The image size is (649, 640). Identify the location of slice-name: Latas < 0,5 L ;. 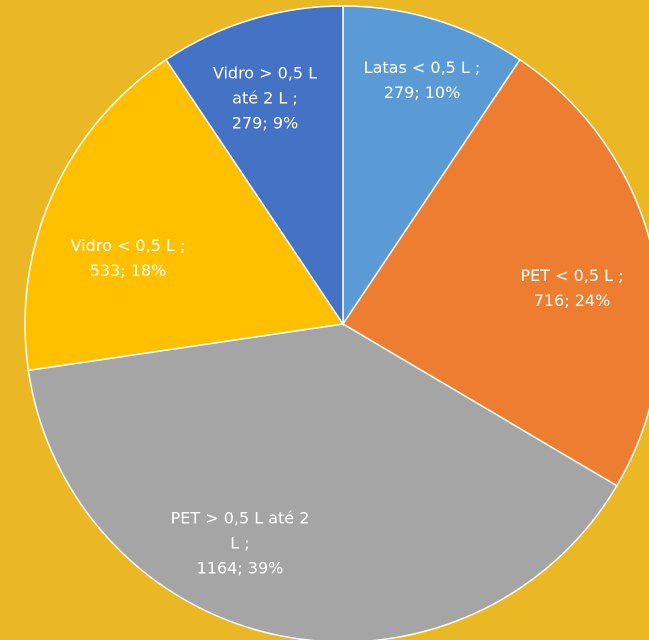
(422, 67).